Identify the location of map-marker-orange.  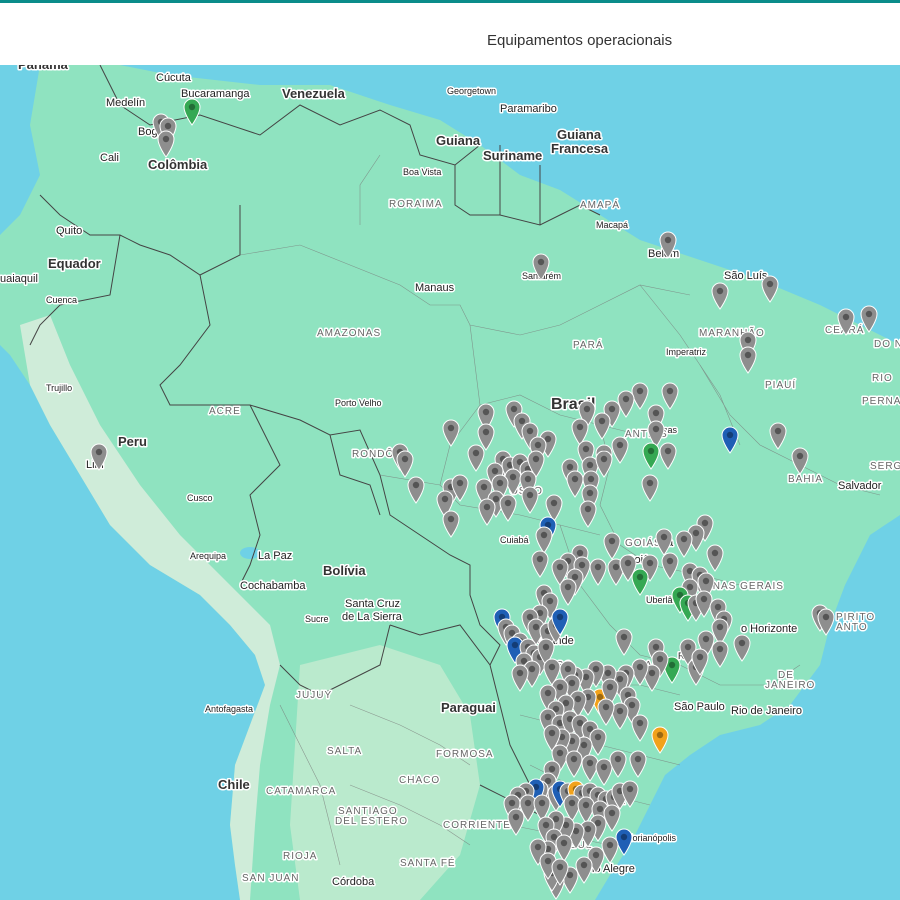
(660, 740).